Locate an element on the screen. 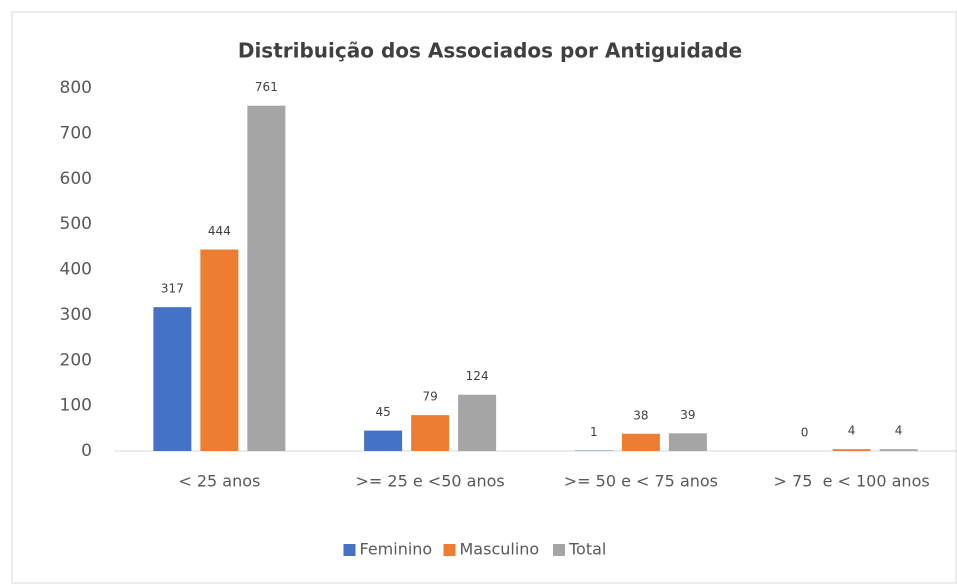  legend-label: Feminino is located at coordinates (396, 549).